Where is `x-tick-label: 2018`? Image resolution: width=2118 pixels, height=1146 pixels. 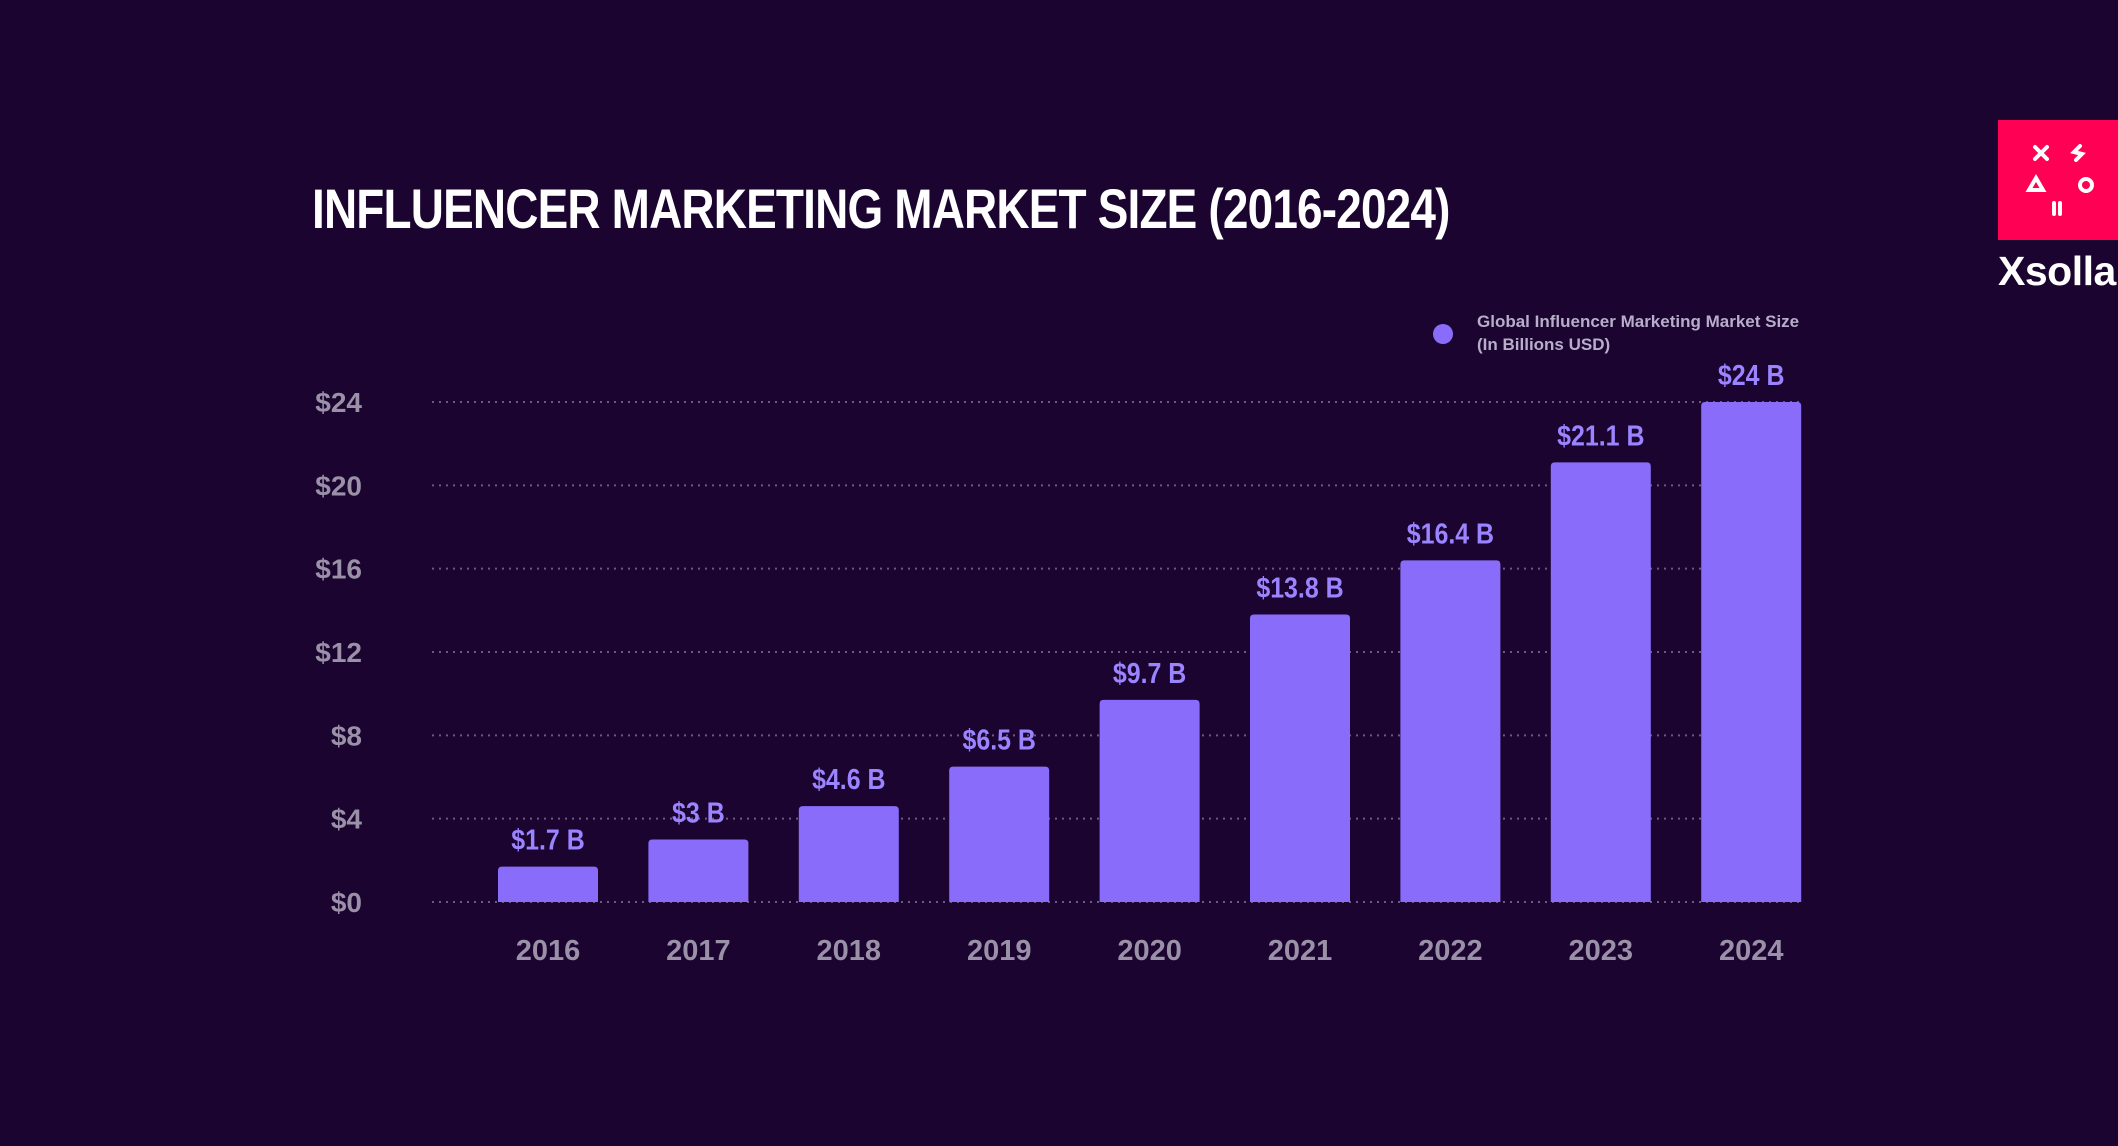
x-tick-label: 2018 is located at coordinates (849, 951).